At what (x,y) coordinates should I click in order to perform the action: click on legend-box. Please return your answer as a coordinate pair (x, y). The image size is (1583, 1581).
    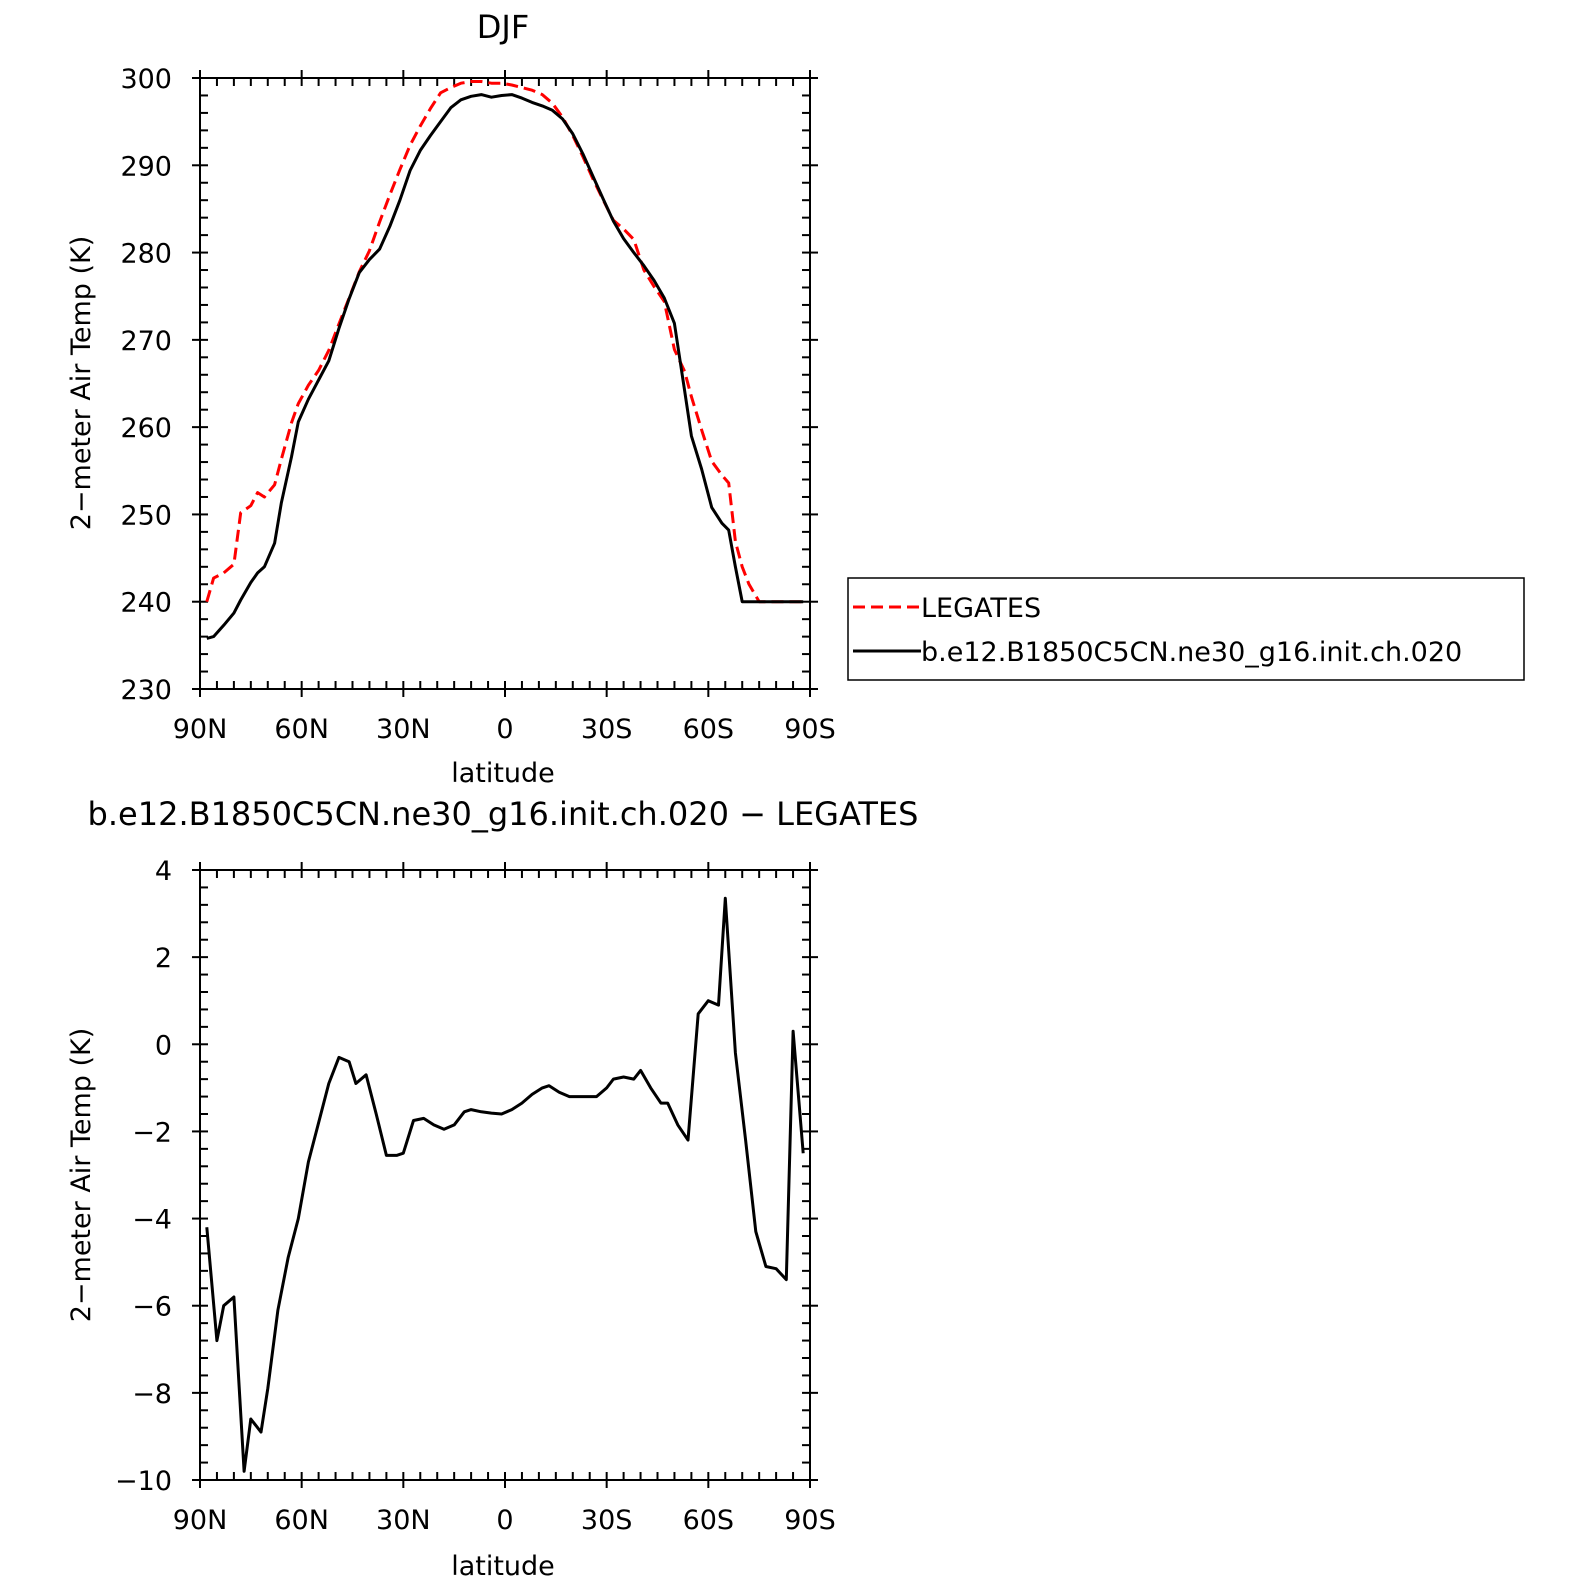
    Looking at the image, I should click on (1186, 629).